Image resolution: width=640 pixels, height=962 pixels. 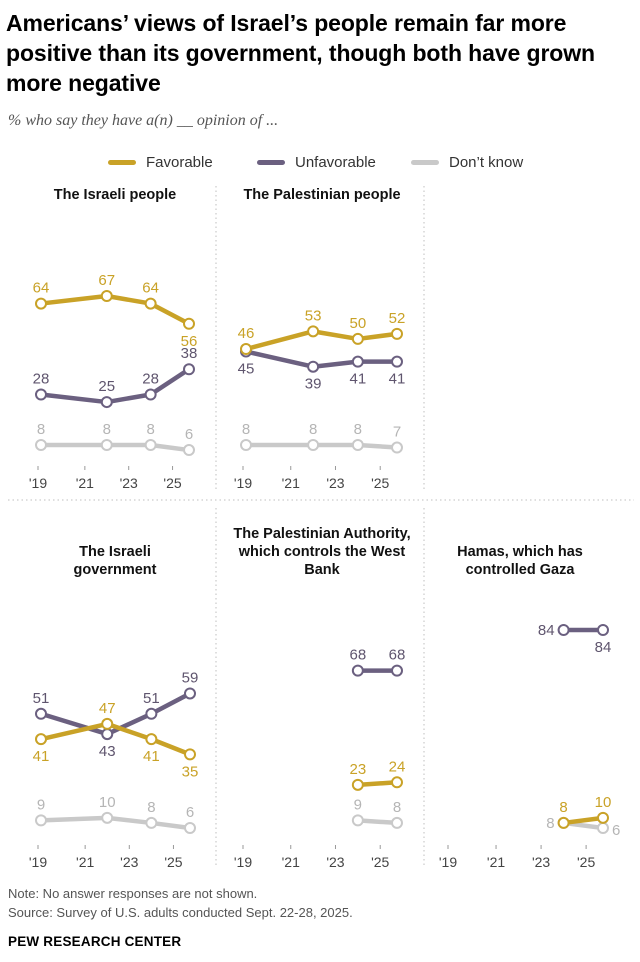 I want to click on data-label-favorable: 35, so click(x=190, y=771).